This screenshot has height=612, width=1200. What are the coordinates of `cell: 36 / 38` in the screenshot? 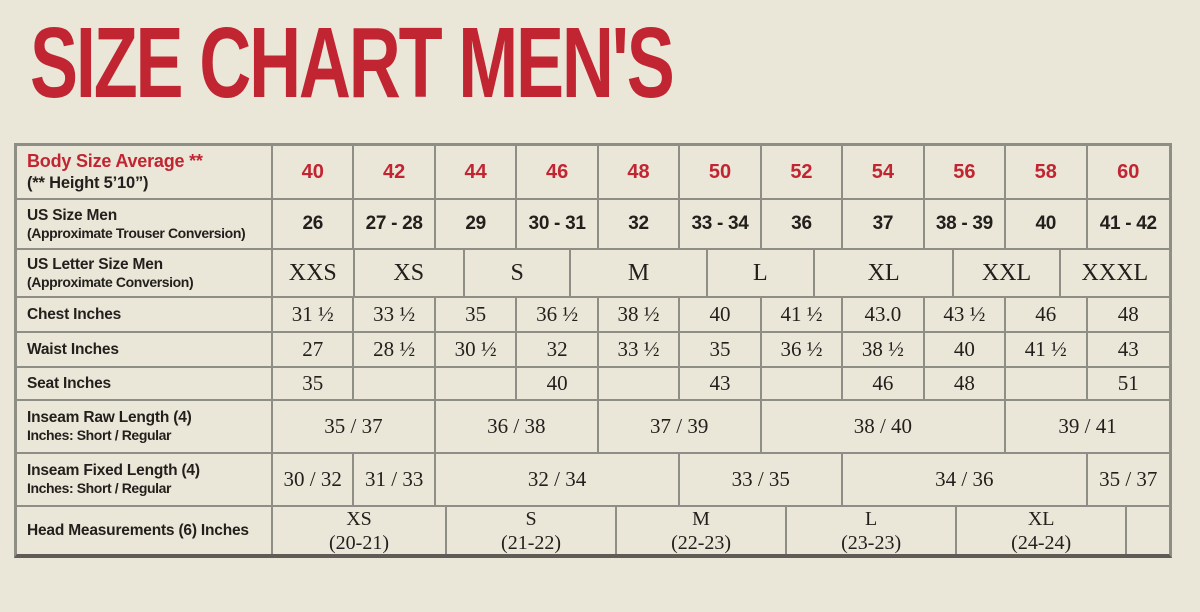 It's located at (517, 426).